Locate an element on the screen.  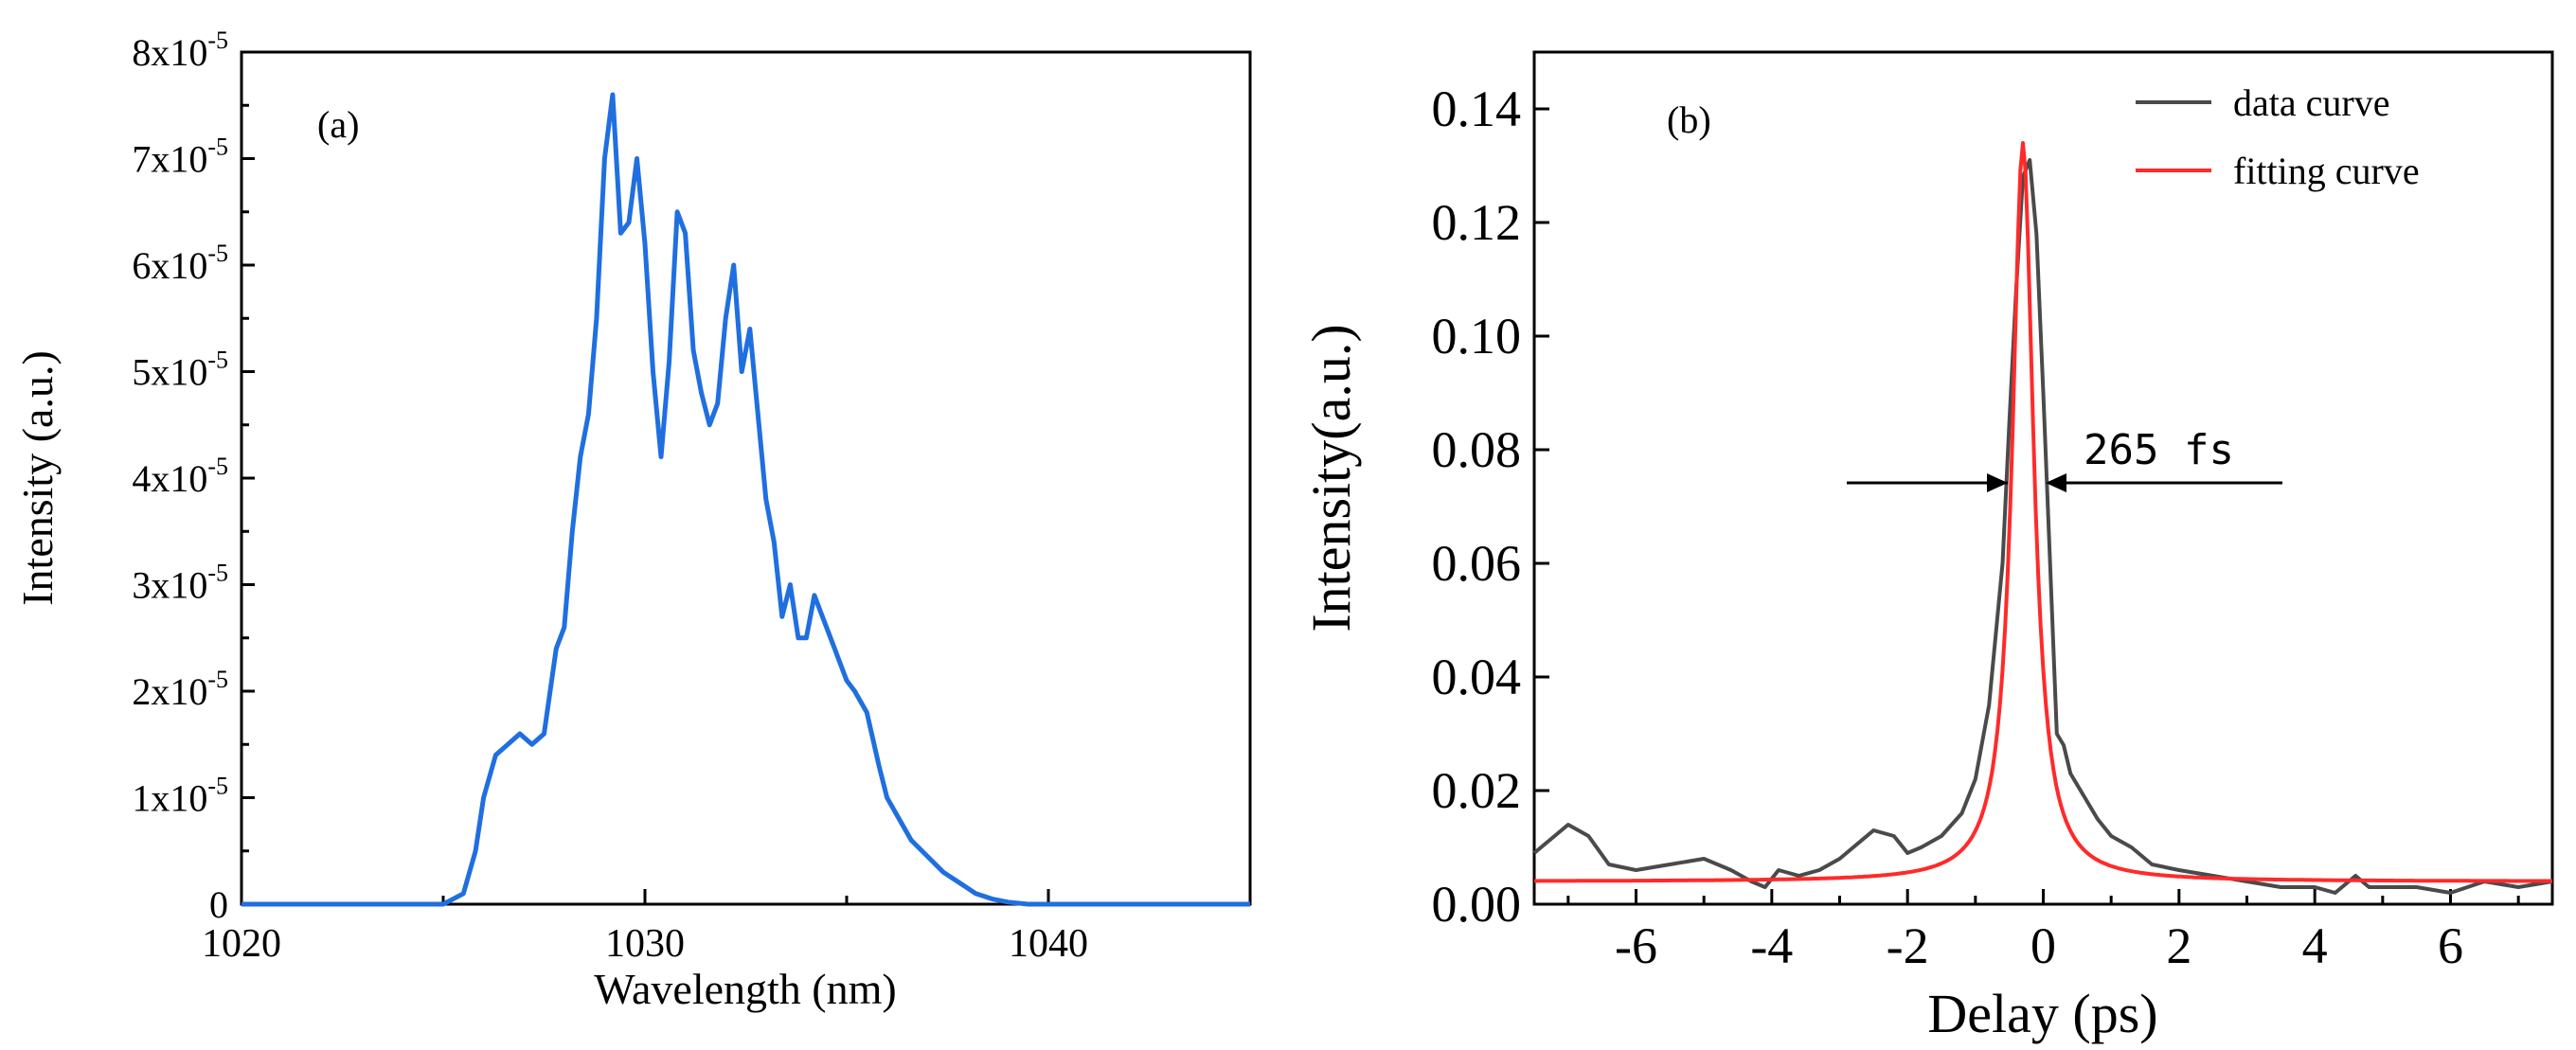
panel-a-ytick-label: 1x10⁻⁵ is located at coordinates (180, 796).